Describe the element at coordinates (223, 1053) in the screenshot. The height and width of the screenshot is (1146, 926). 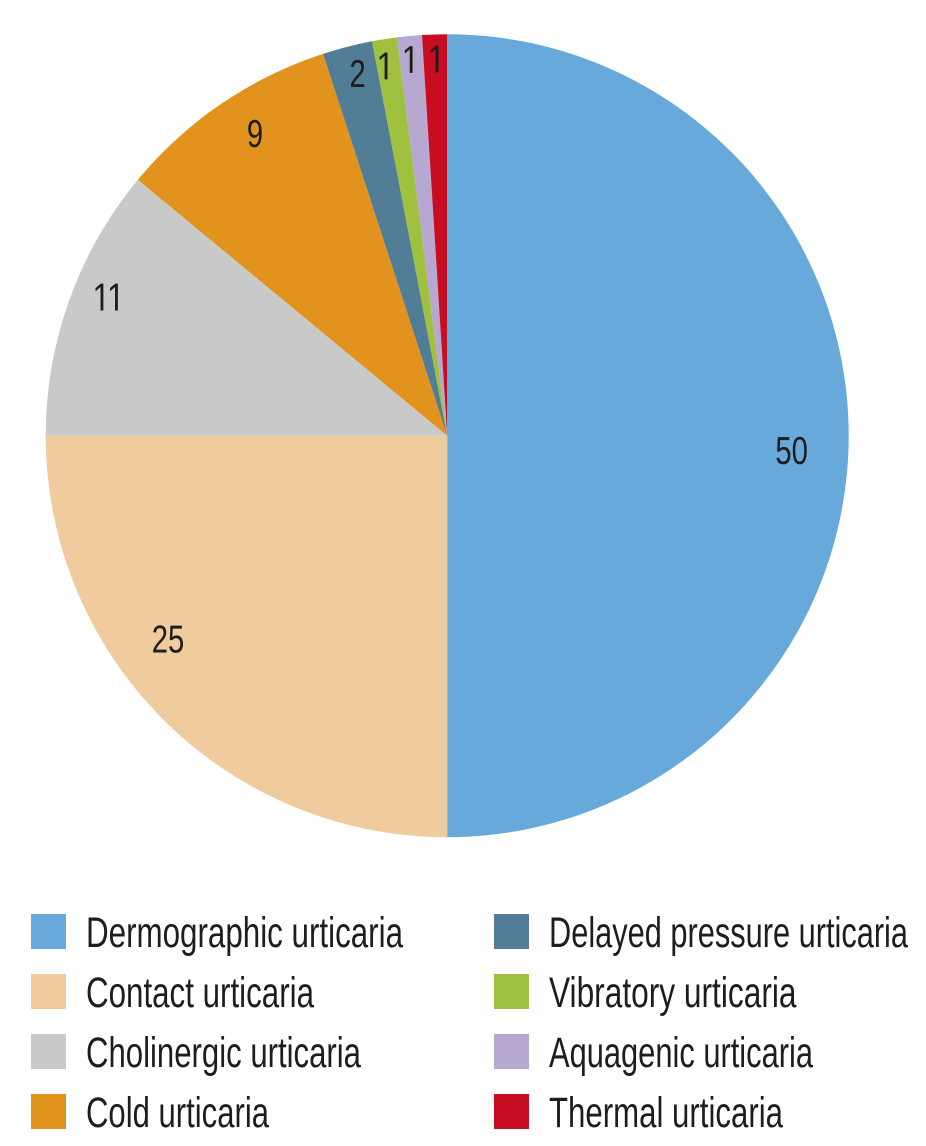
I see `svg-text: Cholinergic urticaria` at that location.